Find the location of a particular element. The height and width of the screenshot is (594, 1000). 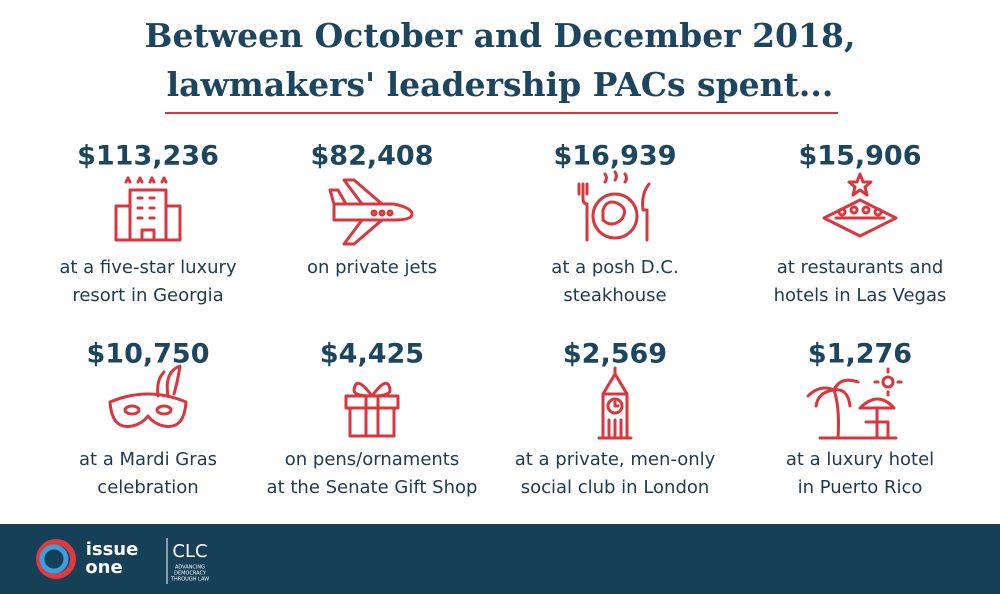

gift-icon is located at coordinates (372, 409).